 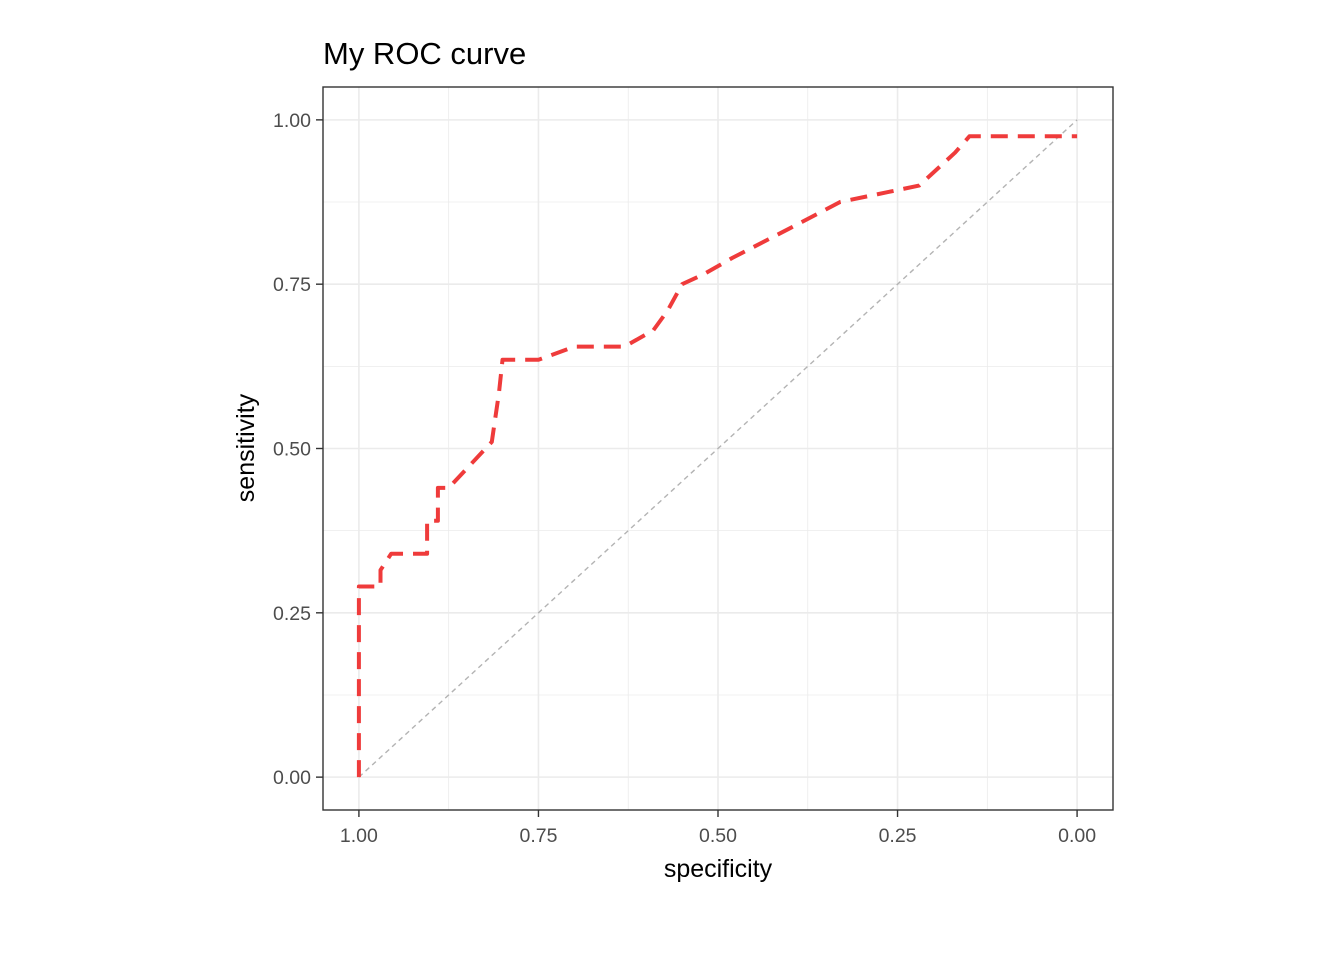 I want to click on chart-title: My ROC curve, so click(x=424, y=53).